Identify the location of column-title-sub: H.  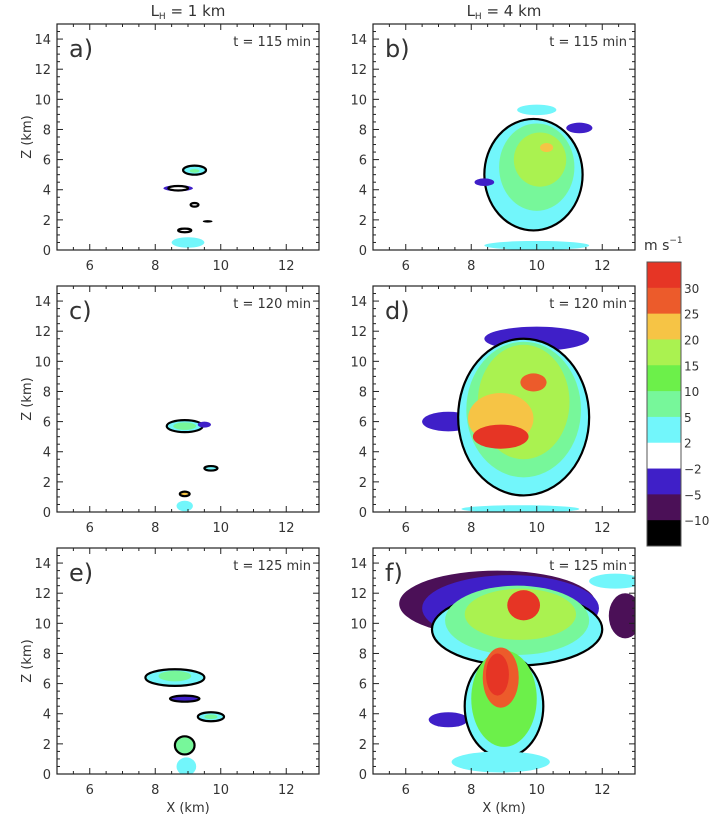
(478, 17).